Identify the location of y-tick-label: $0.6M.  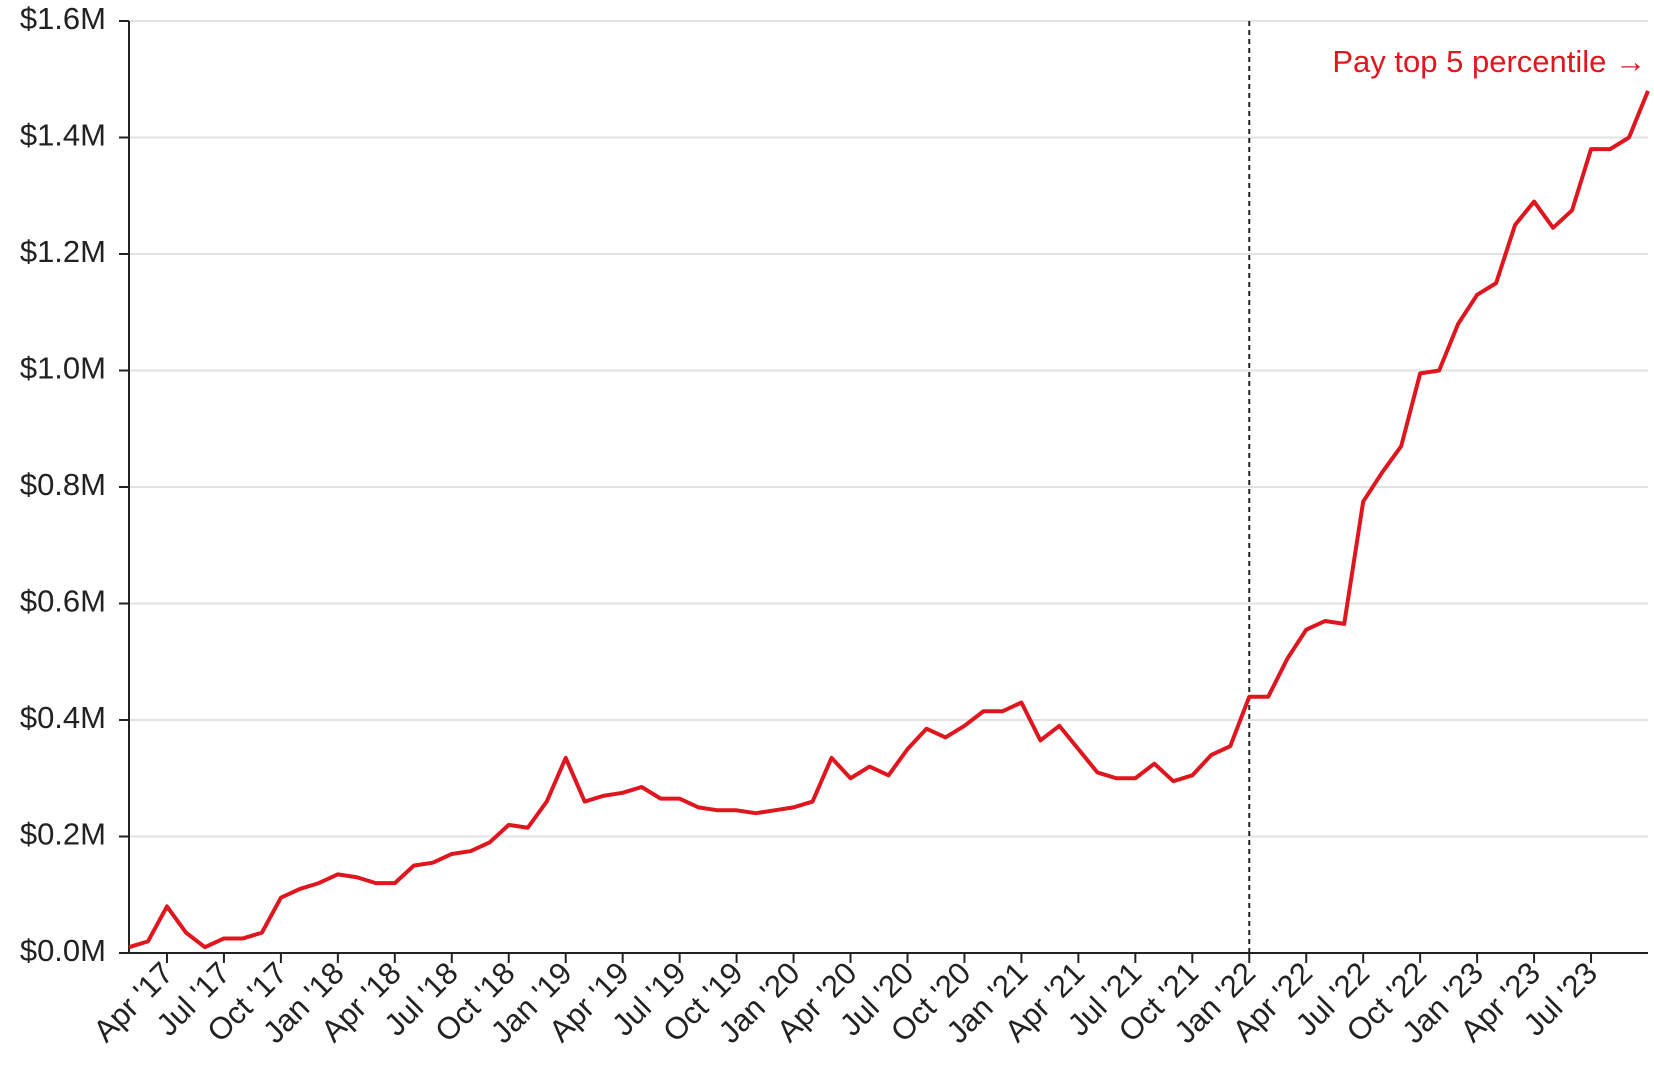
(63, 601).